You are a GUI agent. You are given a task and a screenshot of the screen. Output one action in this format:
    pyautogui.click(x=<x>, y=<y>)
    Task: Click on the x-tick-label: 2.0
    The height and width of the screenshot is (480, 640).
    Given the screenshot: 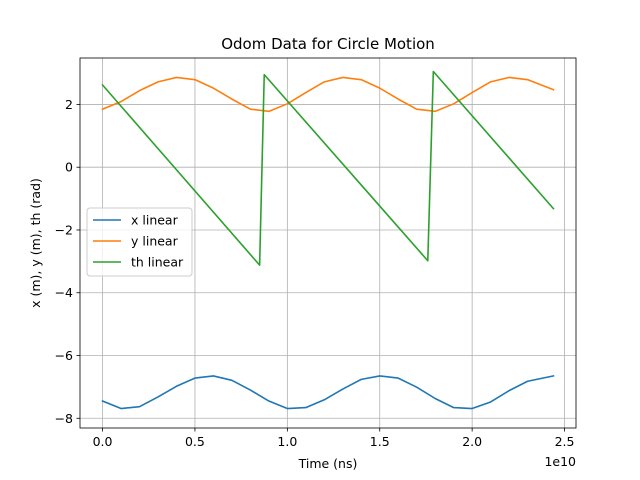 What is the action you would take?
    pyautogui.click(x=472, y=441)
    